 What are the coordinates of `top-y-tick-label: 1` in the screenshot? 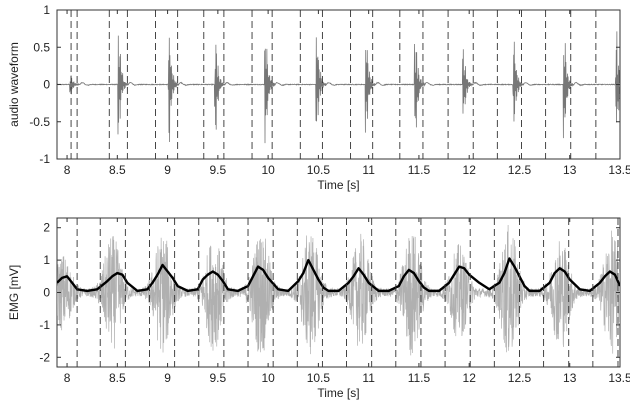 It's located at (46, 10).